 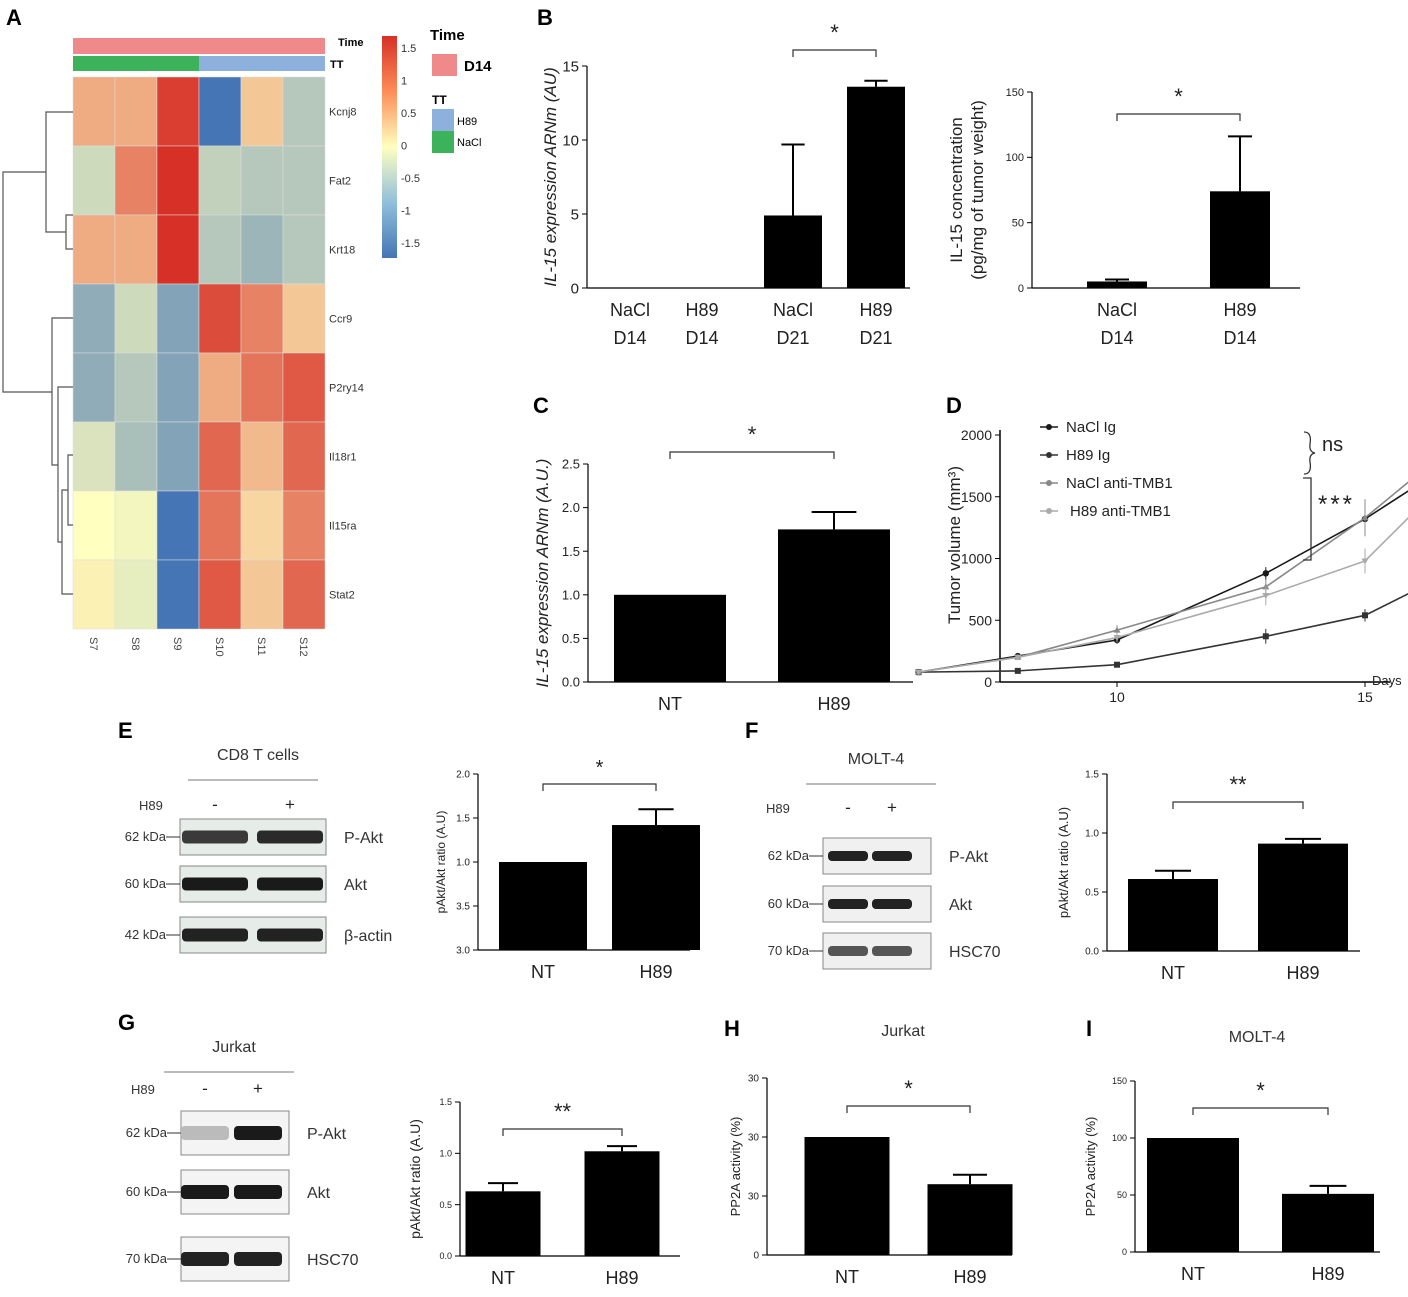 I want to click on x-tick-label: 10, so click(x=1117, y=697).